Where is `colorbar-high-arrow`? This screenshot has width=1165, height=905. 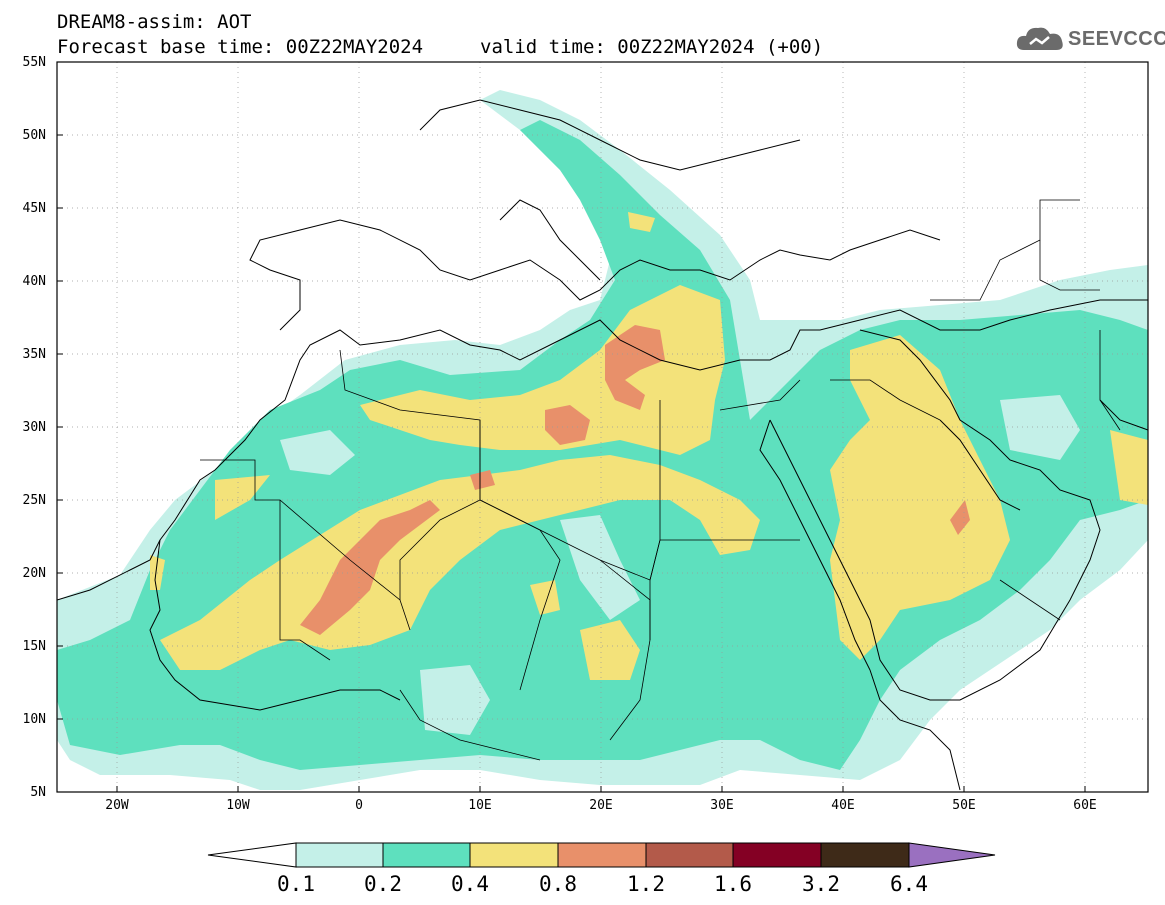
colorbar-high-arrow is located at coordinates (952, 855).